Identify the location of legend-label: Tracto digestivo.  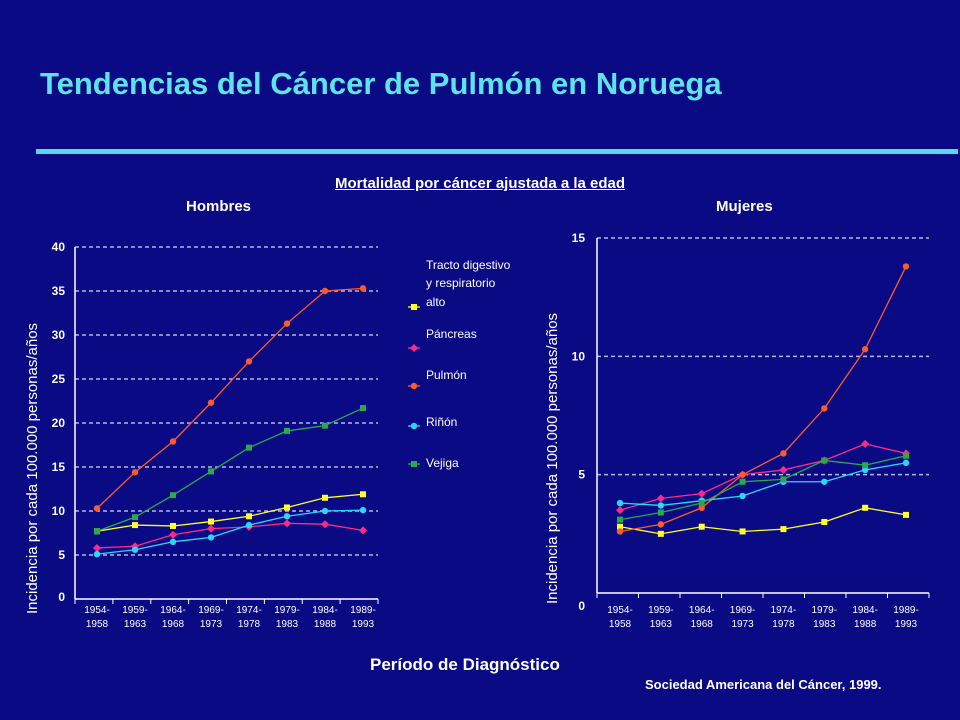
(468, 265).